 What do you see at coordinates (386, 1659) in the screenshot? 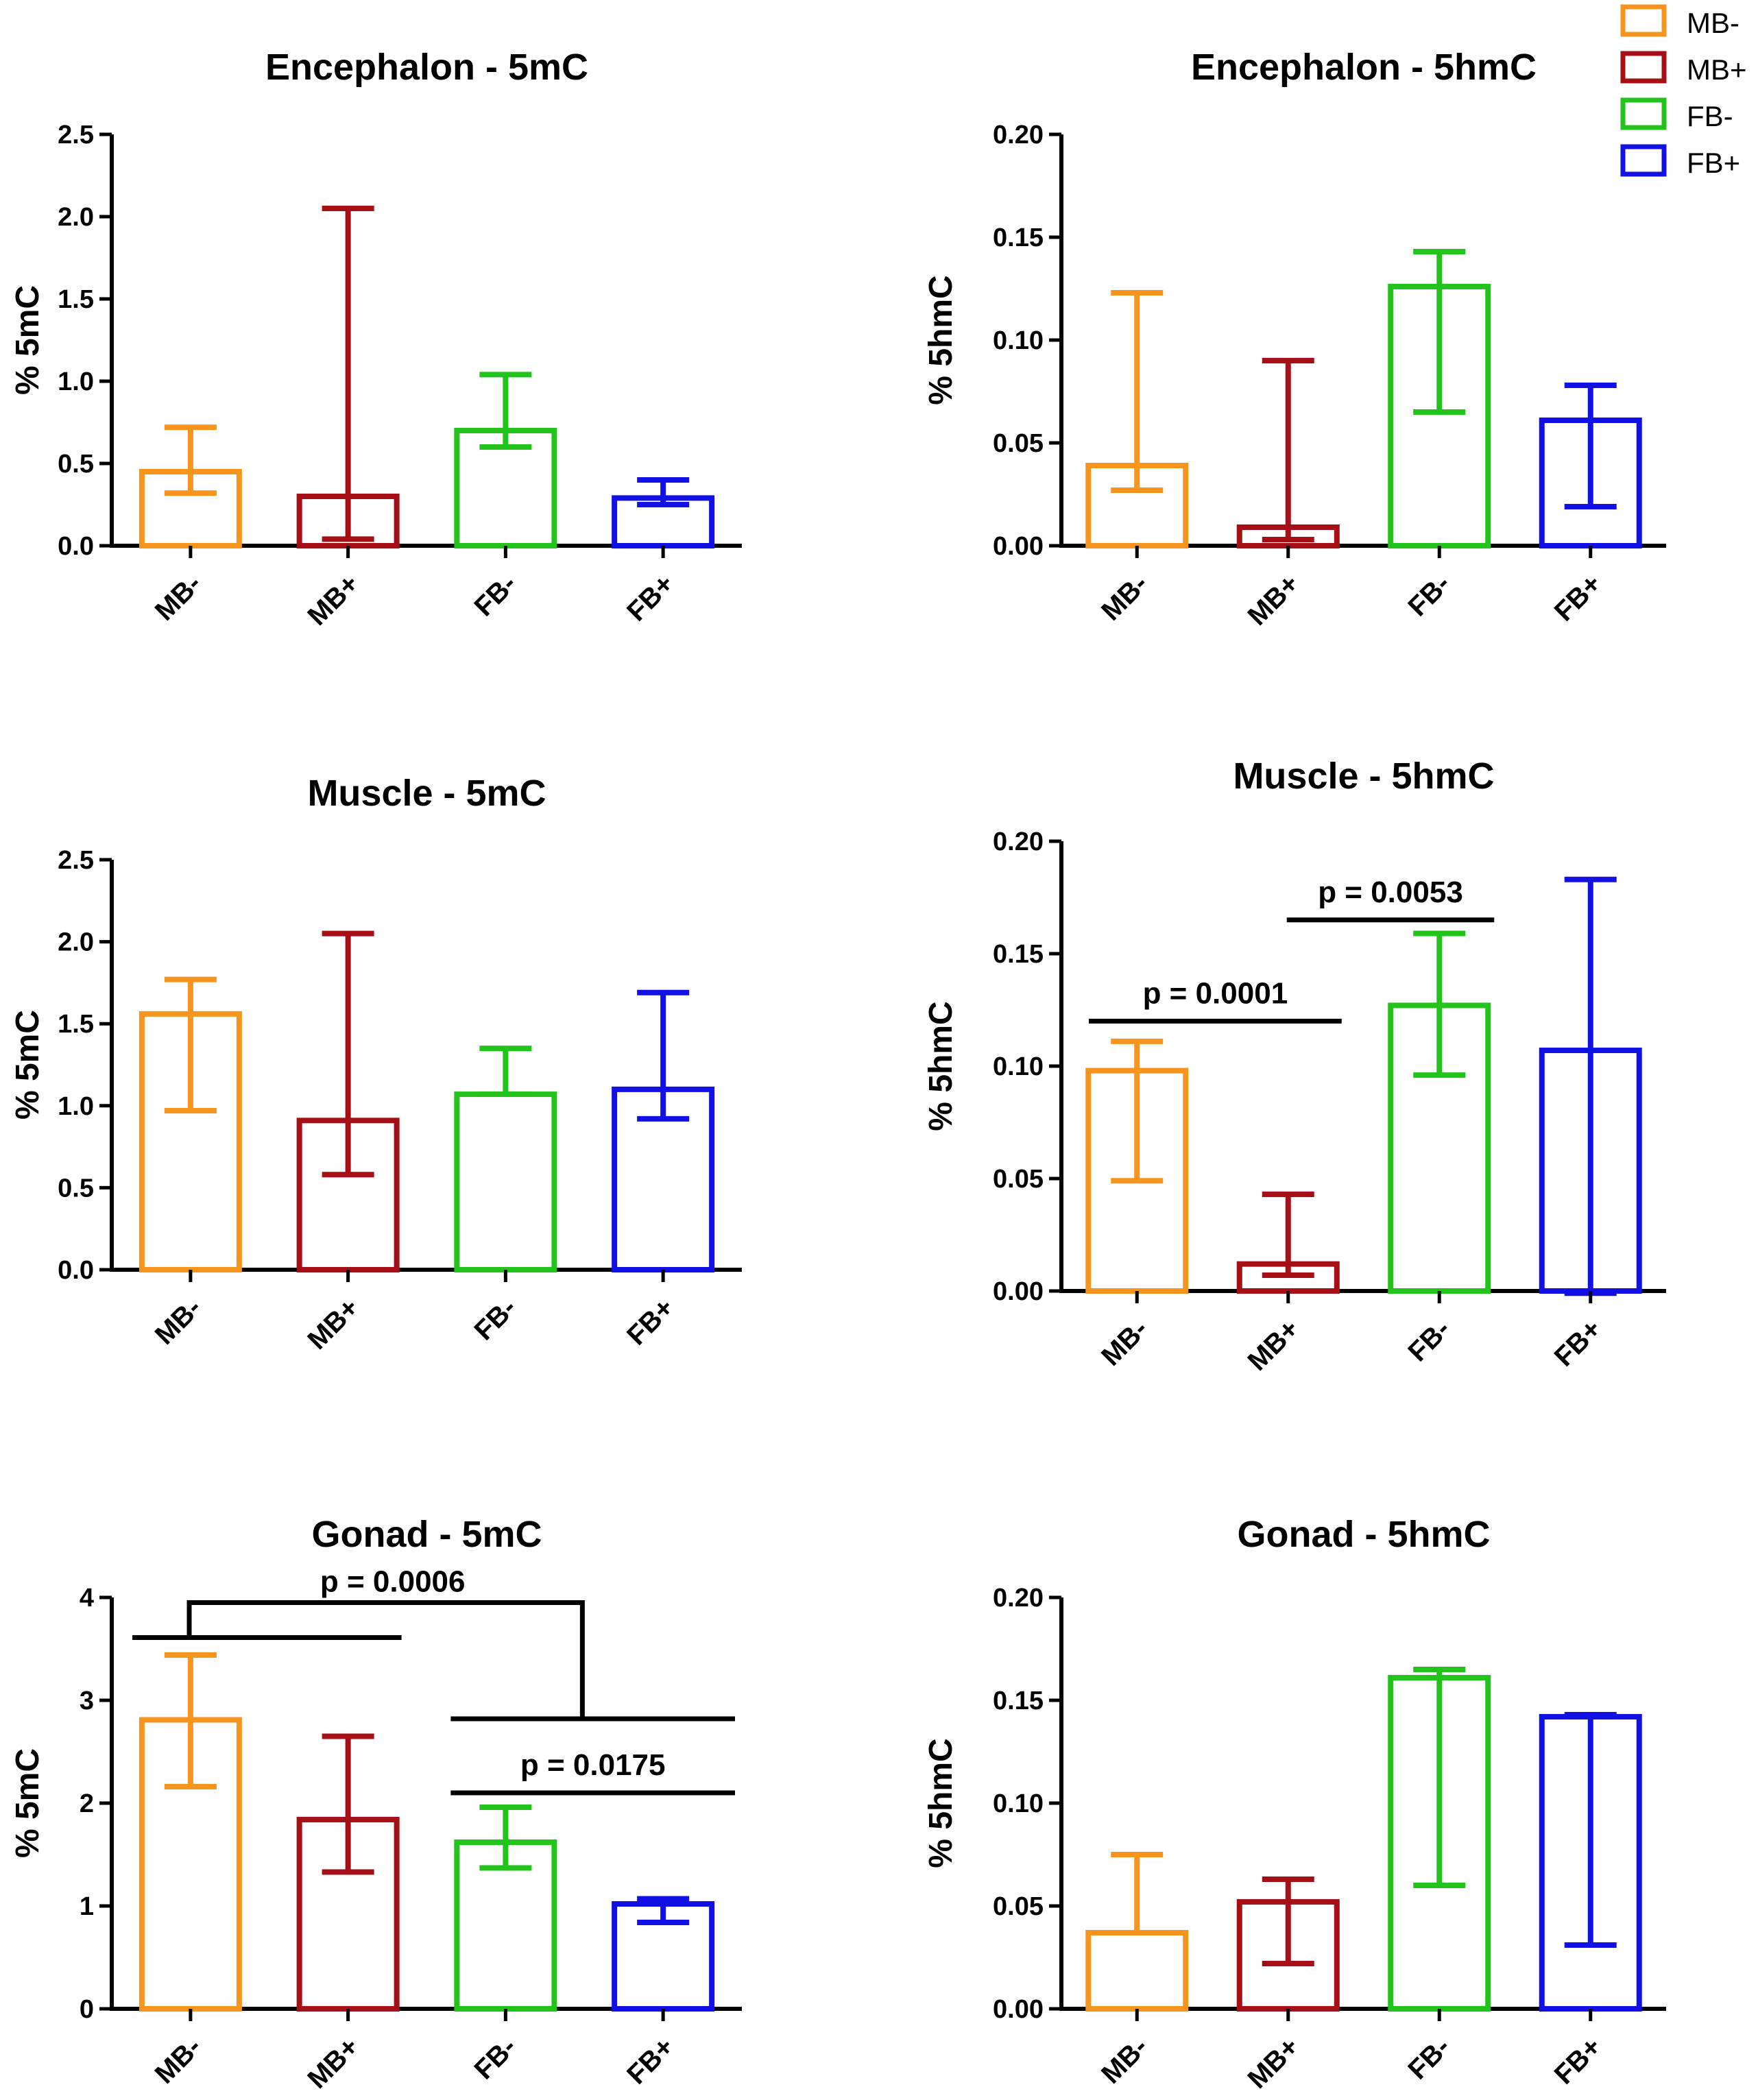
I see `significance-bracket` at bounding box center [386, 1659].